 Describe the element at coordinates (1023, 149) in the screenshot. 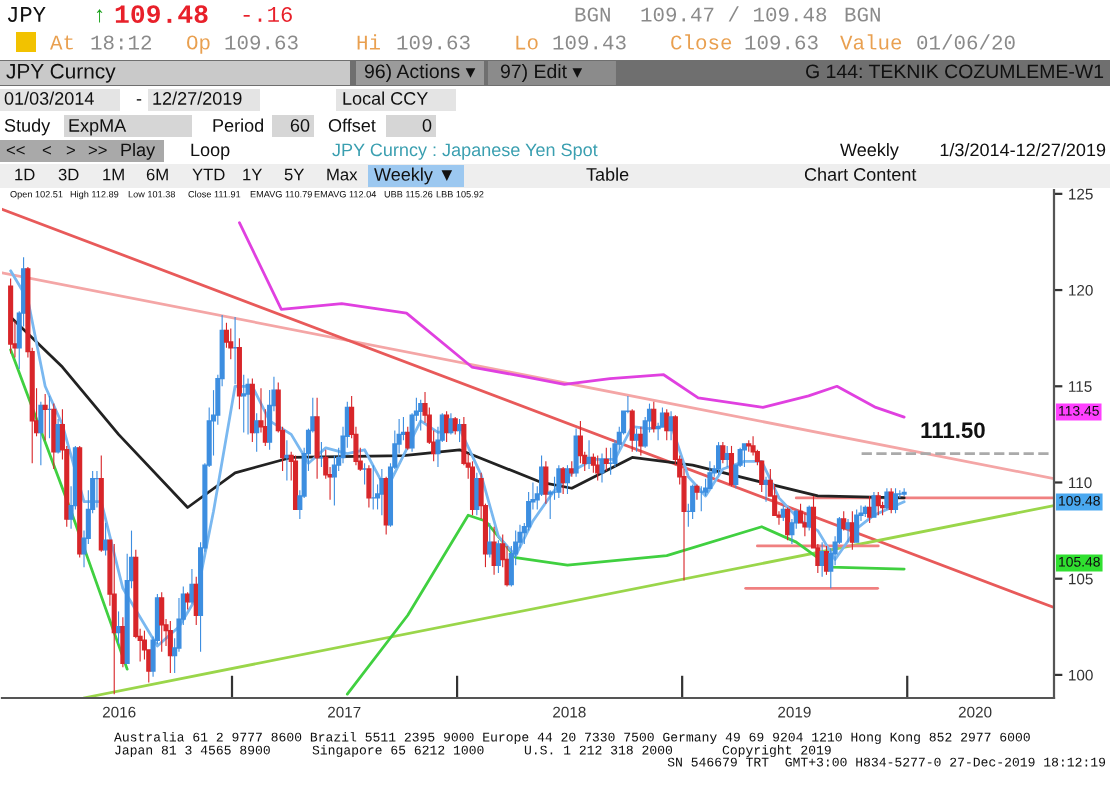

I see `text: 1/3/2014-12/27/2019` at that location.